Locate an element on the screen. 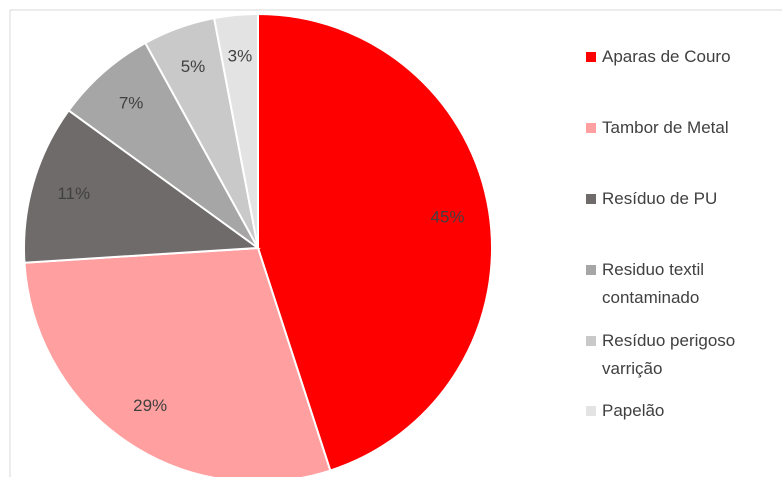 The image size is (782, 477). legend-item: Aparas de Couro is located at coordinates (681, 57).